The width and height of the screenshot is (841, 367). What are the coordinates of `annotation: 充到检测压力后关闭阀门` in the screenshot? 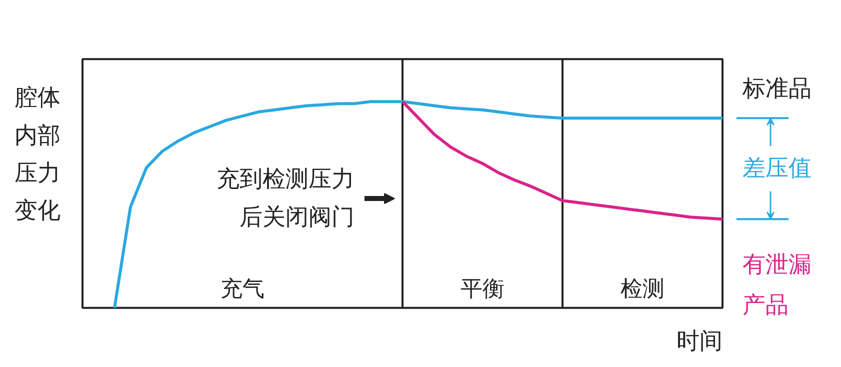 It's located at (285, 198).